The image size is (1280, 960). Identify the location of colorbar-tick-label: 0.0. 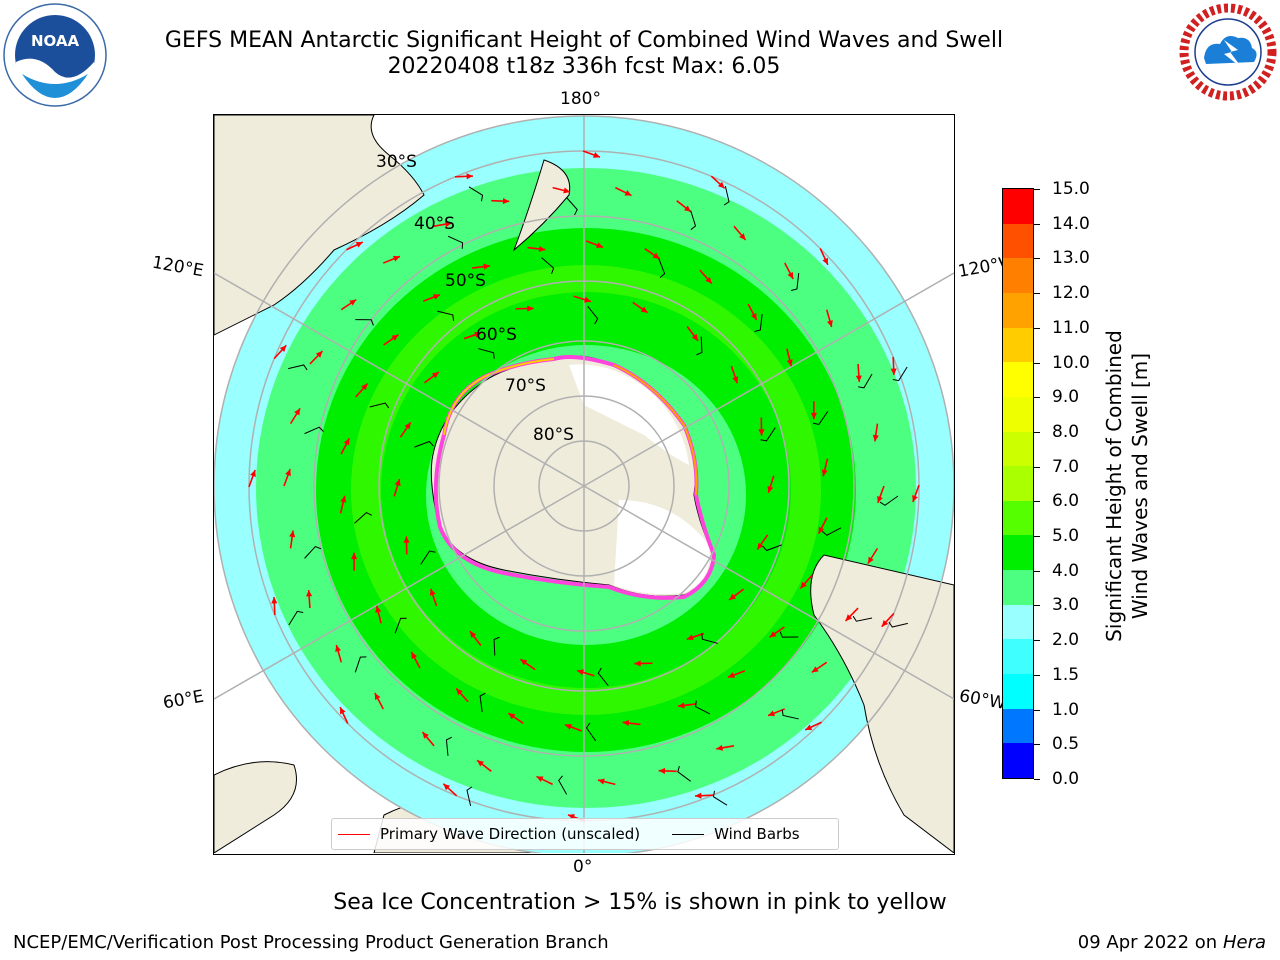
(1066, 779).